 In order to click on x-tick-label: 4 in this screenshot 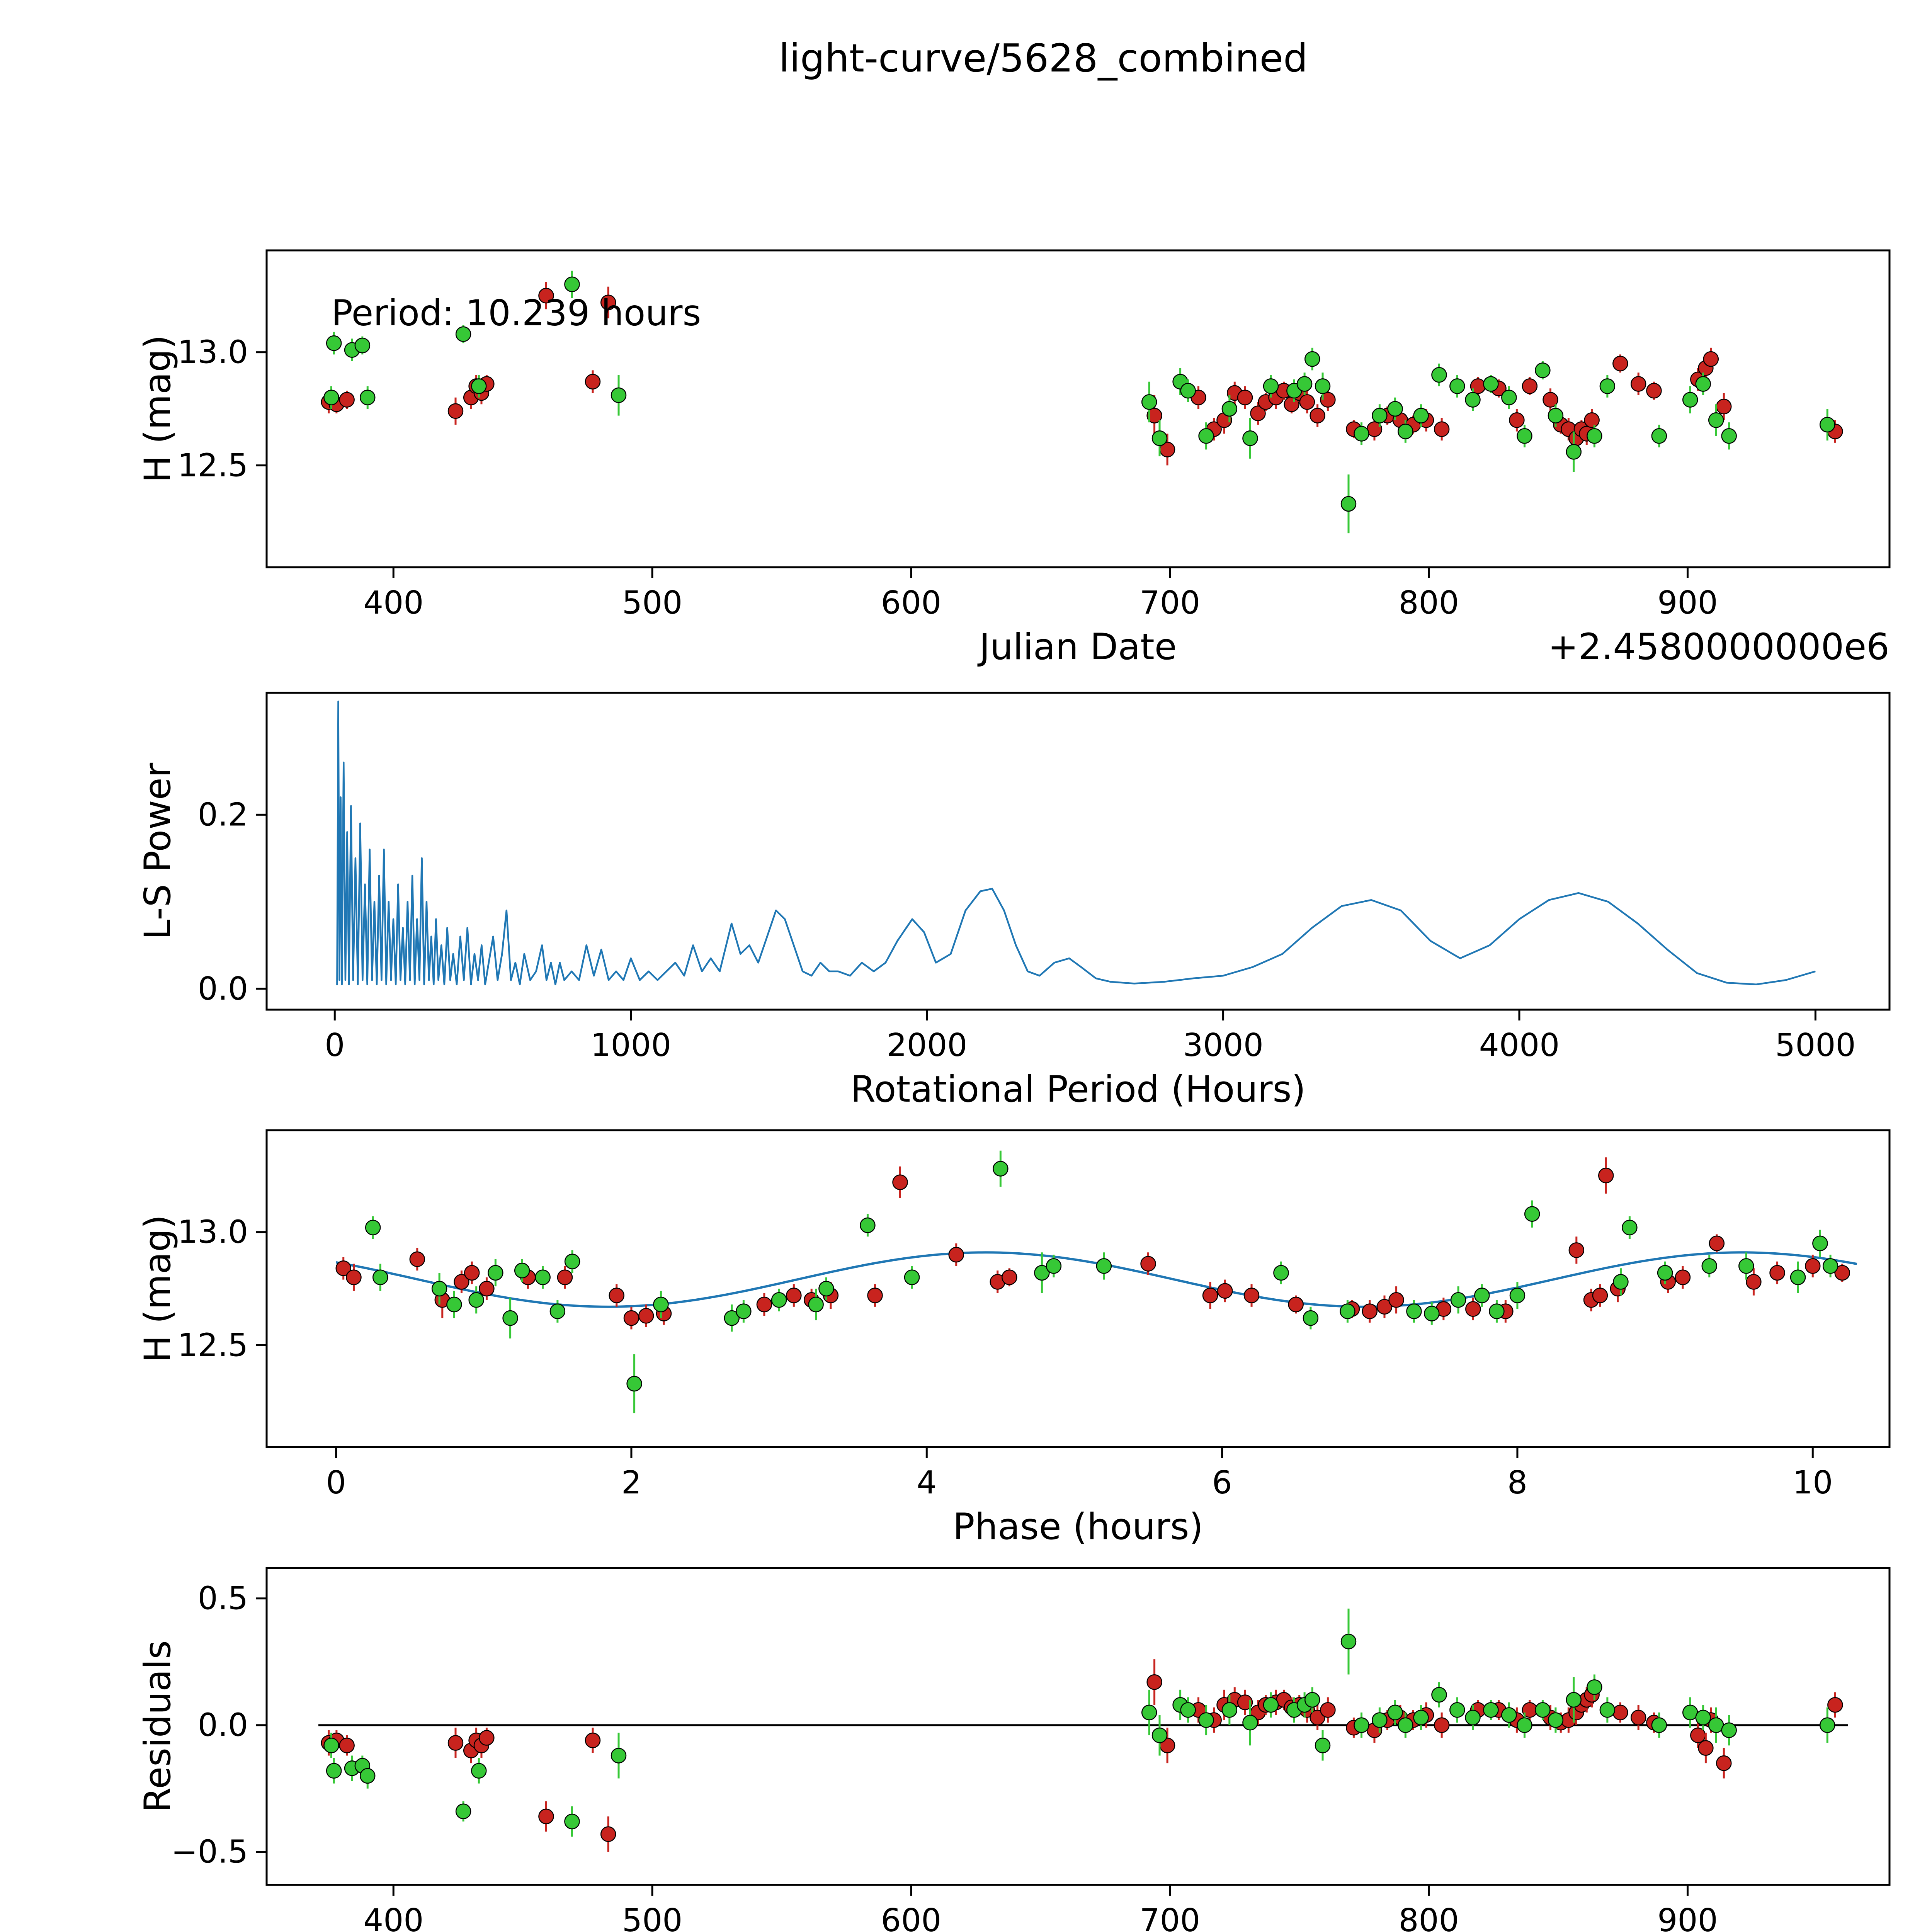, I will do `click(927, 1483)`.